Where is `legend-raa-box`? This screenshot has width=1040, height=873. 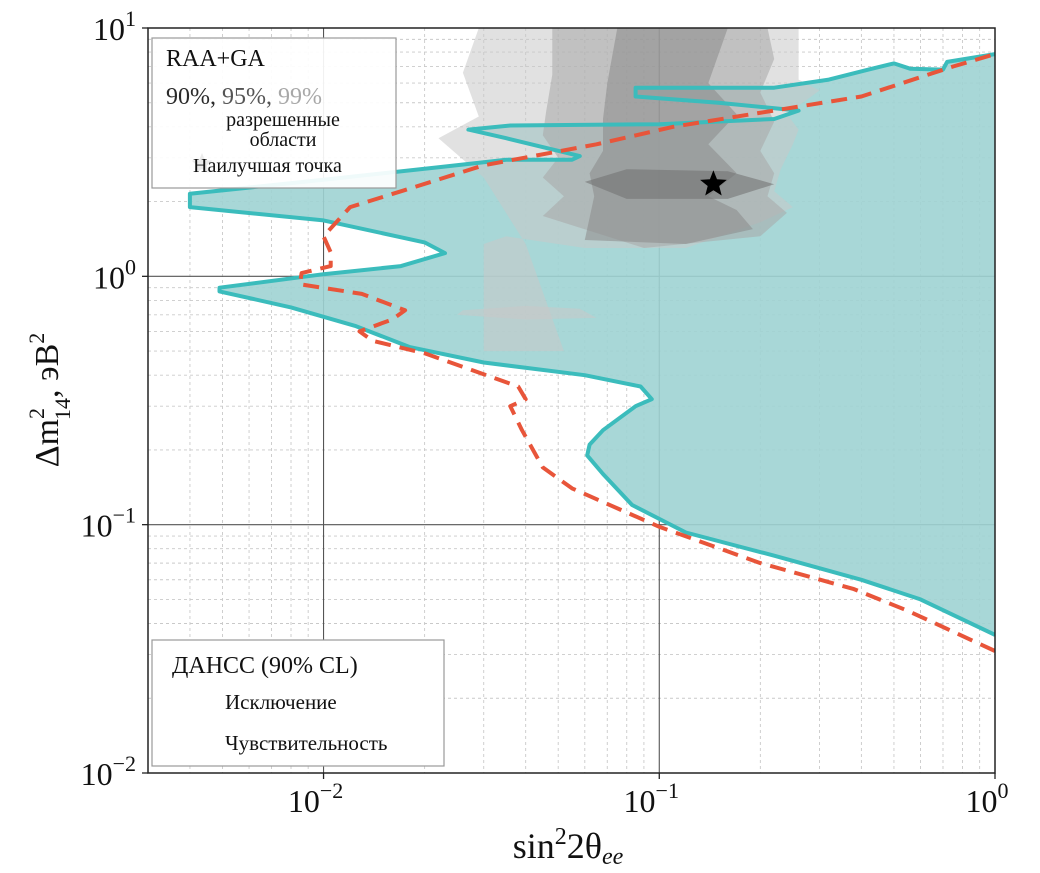 legend-raa-box is located at coordinates (274, 113).